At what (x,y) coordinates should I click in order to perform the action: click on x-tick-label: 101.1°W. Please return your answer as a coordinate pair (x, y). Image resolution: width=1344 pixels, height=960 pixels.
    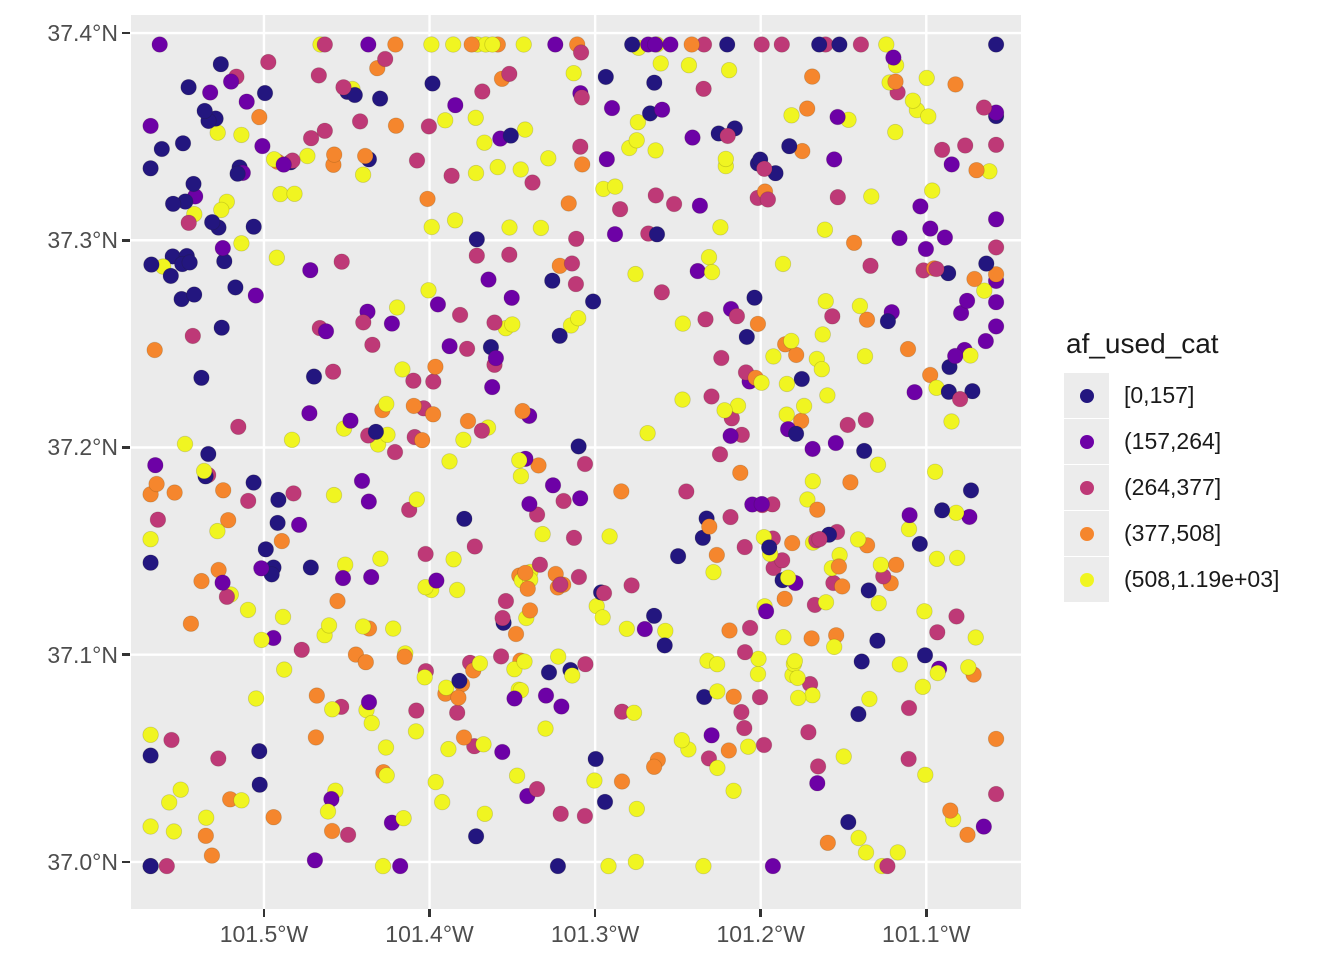
    Looking at the image, I should click on (926, 934).